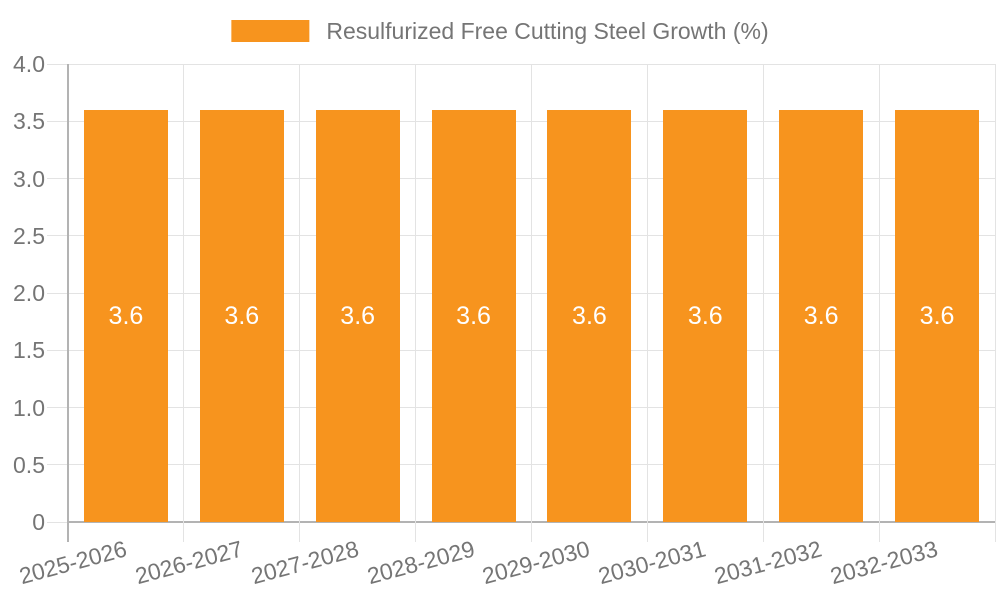 The image size is (1000, 600). Describe the element at coordinates (29, 464) in the screenshot. I see `y-tick-label: 0.5` at that location.